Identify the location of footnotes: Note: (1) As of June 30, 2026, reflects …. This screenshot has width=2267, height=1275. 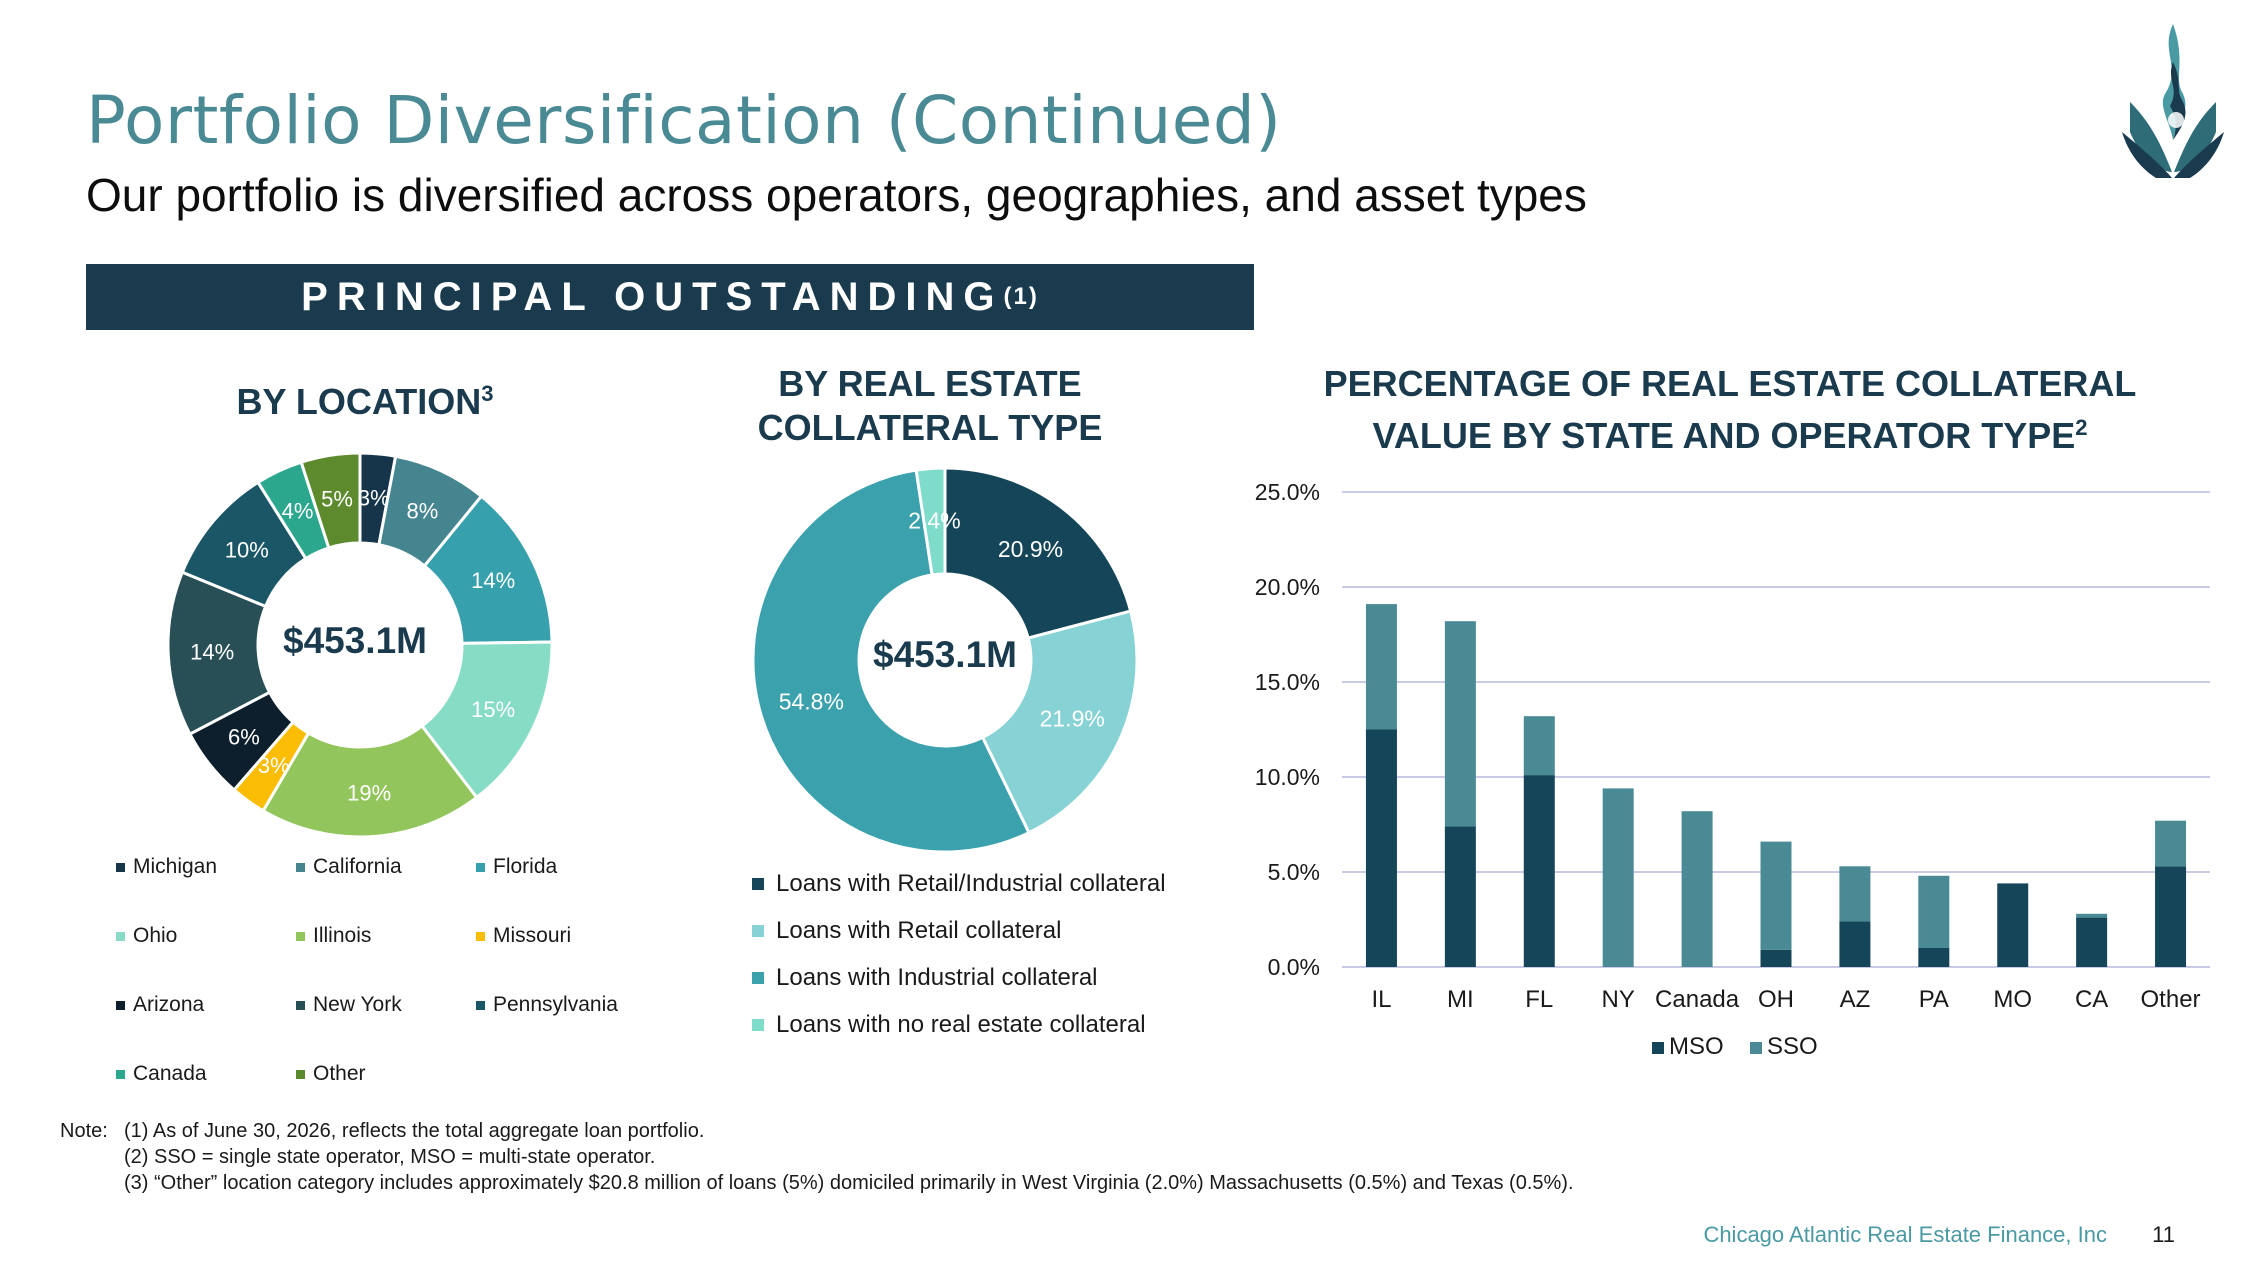
(817, 1157).